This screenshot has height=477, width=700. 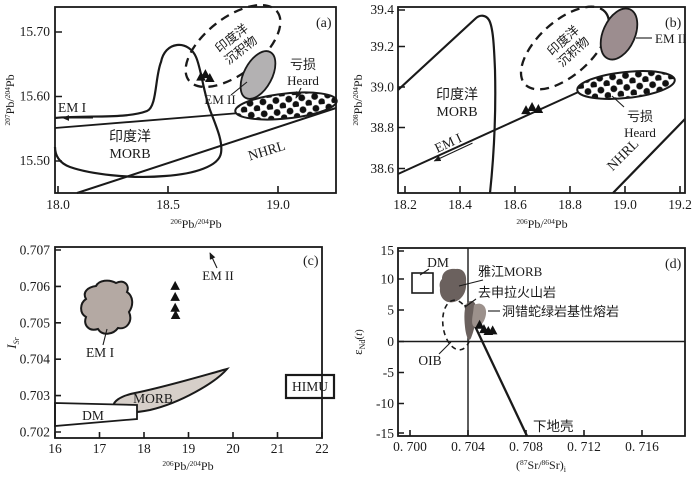 I want to click on qushenla-leader-line, so click(x=470, y=303).